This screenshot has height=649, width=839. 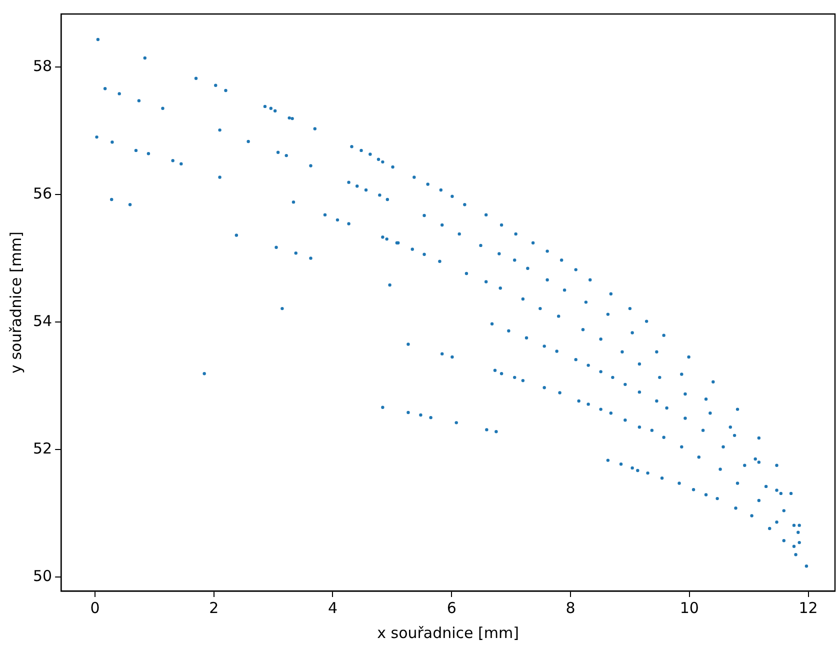 I want to click on y-tick-label: 54, so click(x=42, y=321).